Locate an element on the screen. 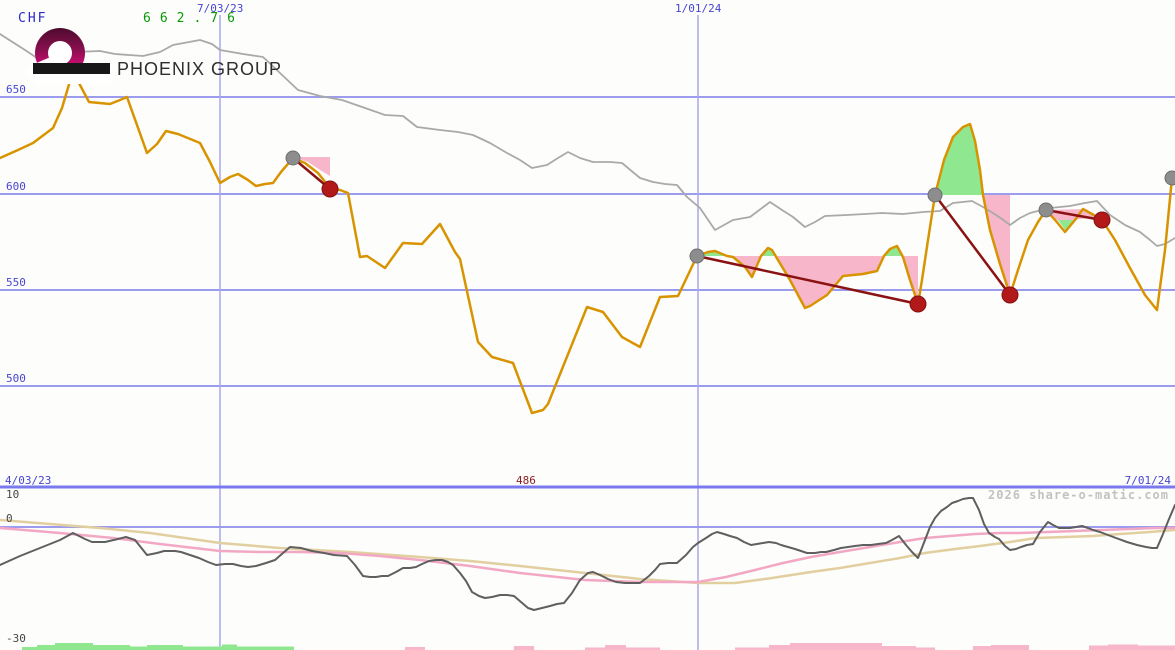 The height and width of the screenshot is (650, 1175). phoenix-logo-icon is located at coordinates (69, 58).